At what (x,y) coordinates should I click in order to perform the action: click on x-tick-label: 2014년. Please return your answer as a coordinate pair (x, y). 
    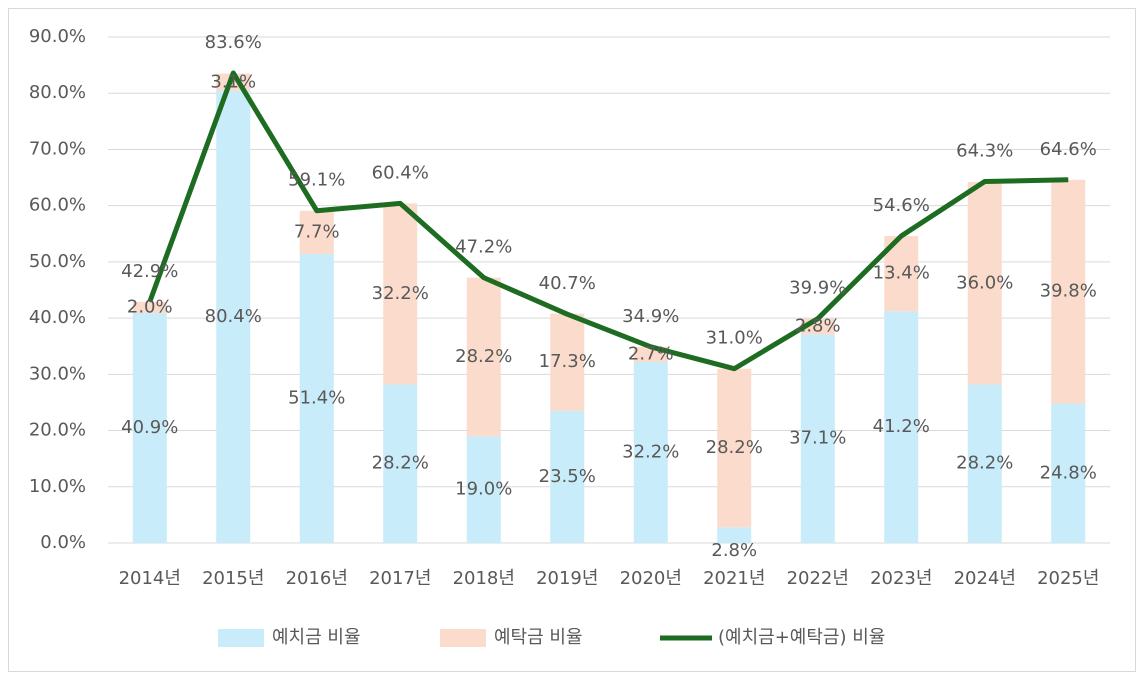
    Looking at the image, I should click on (150, 578).